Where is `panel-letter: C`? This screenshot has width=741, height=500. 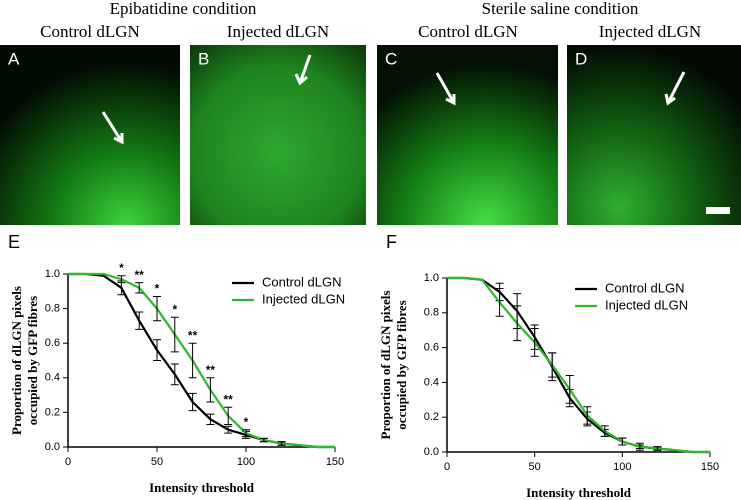
panel-letter: C is located at coordinates (391, 58).